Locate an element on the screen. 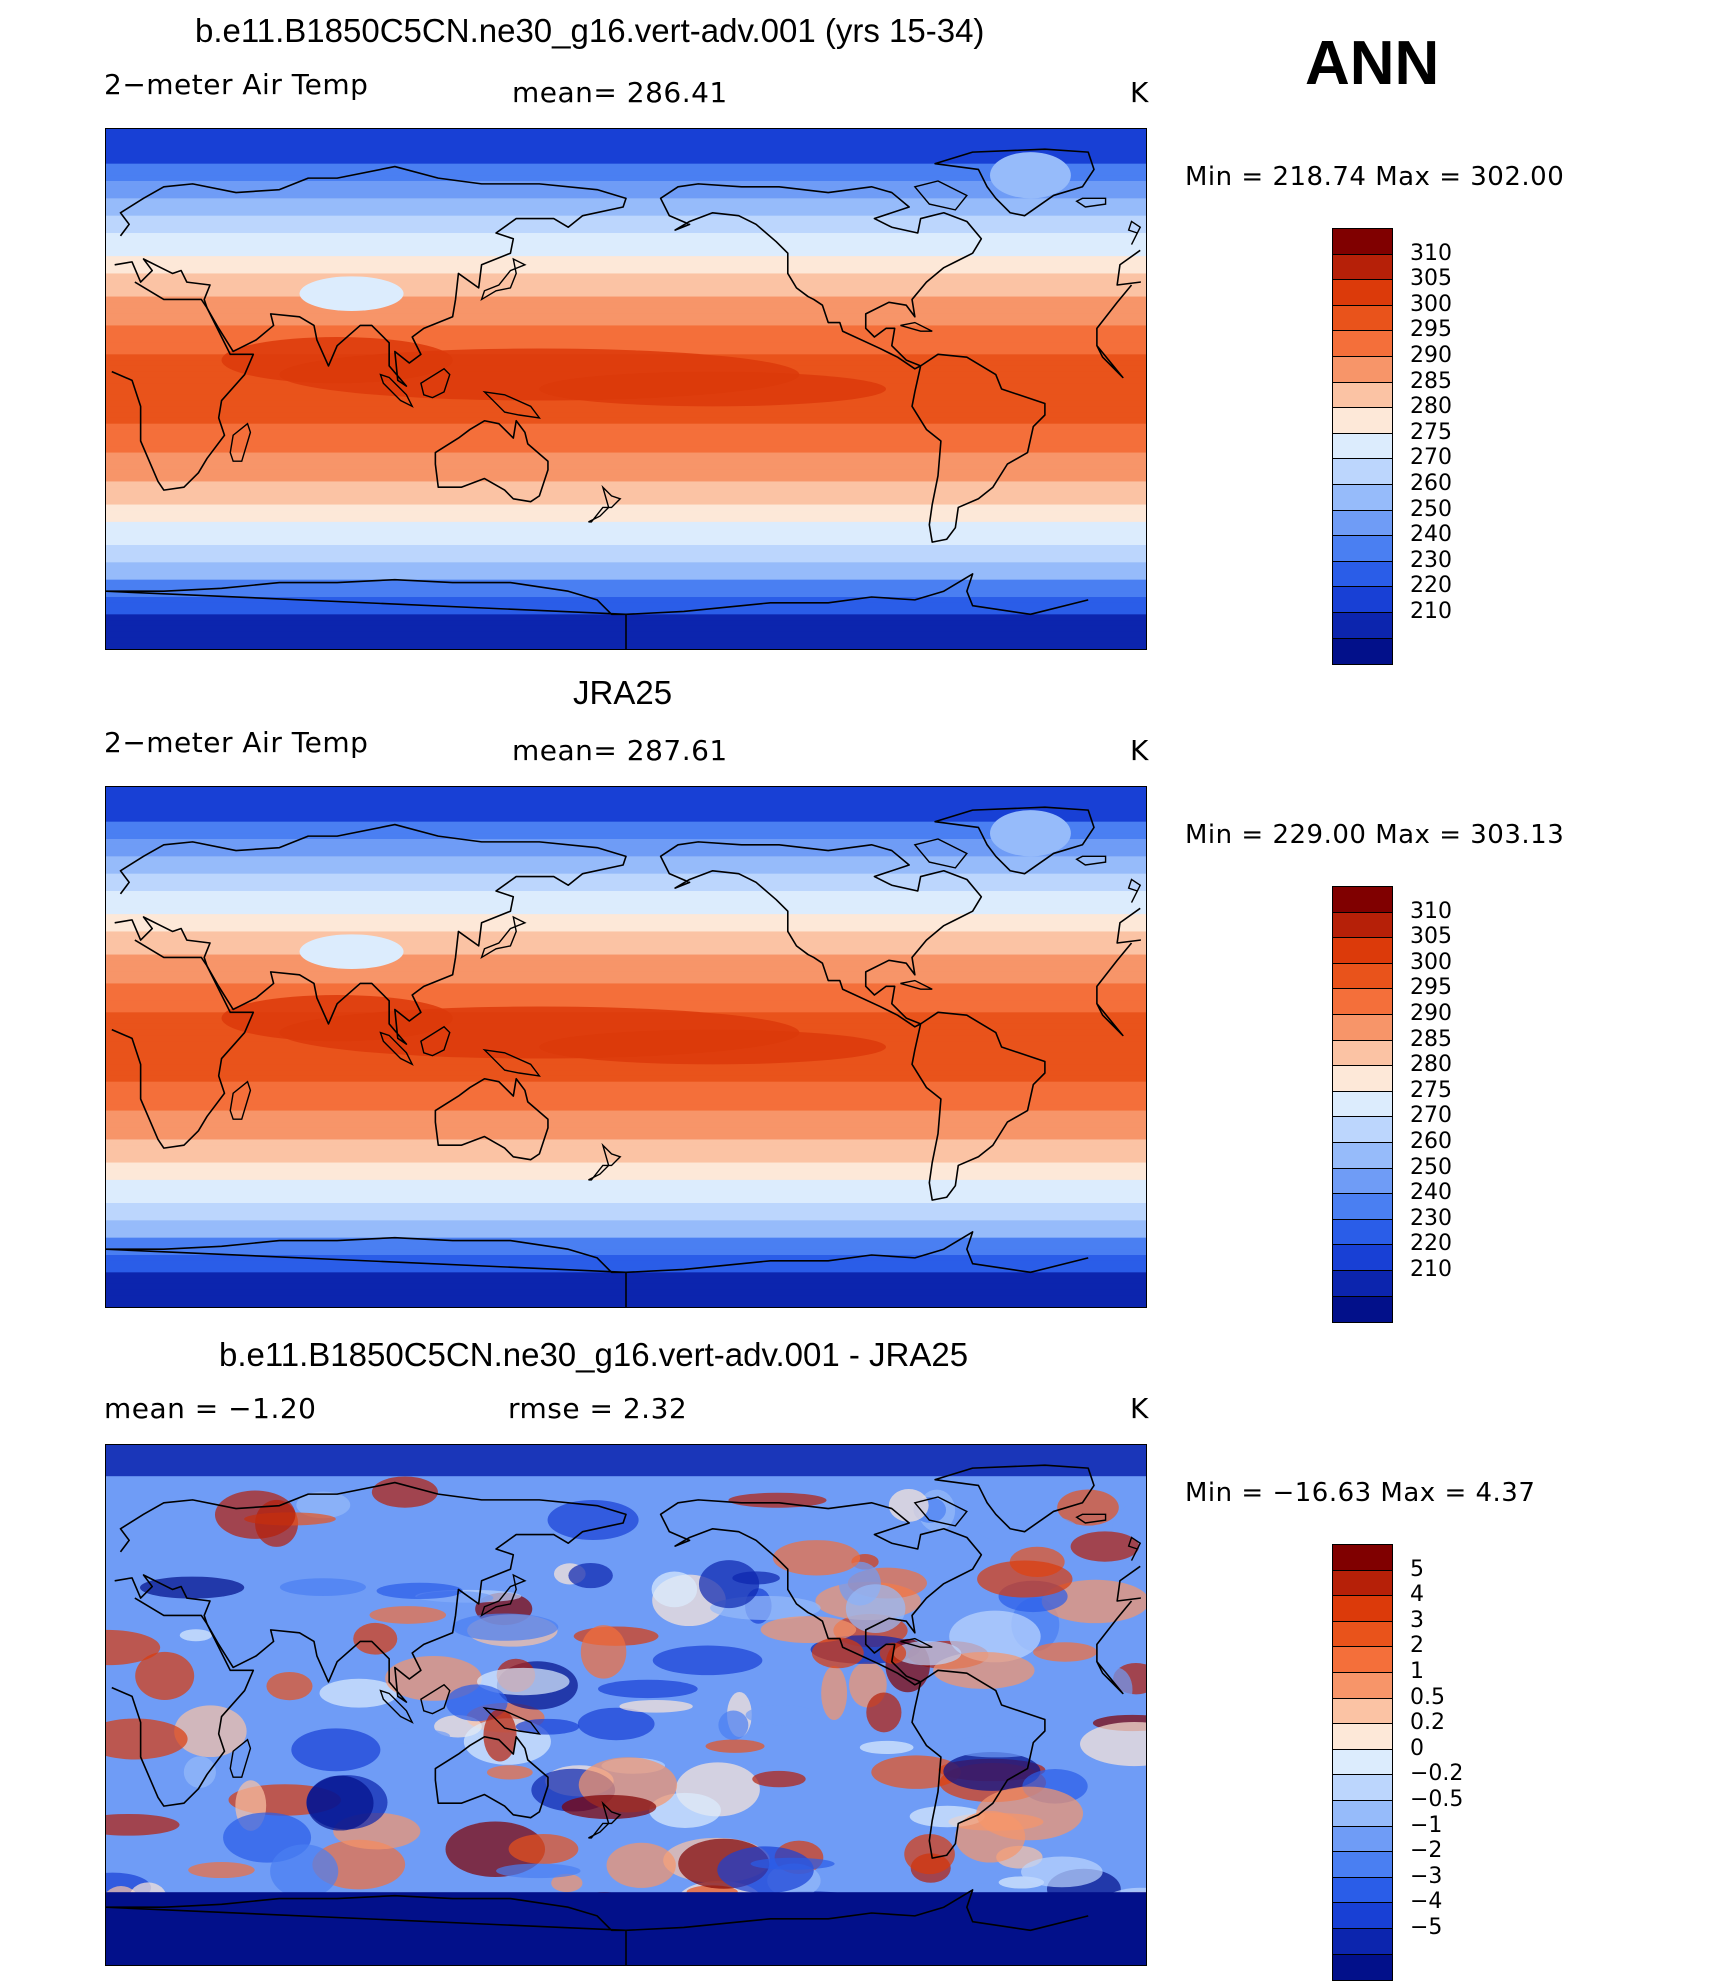  panel-1-min-max: Min = 218.74 Max = 302.00 is located at coordinates (1375, 177).